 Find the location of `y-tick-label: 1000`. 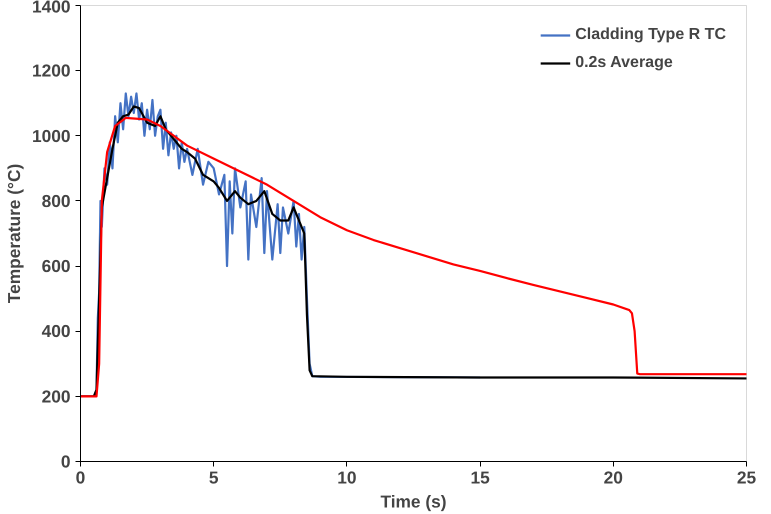

y-tick-label: 1000 is located at coordinates (51, 136).